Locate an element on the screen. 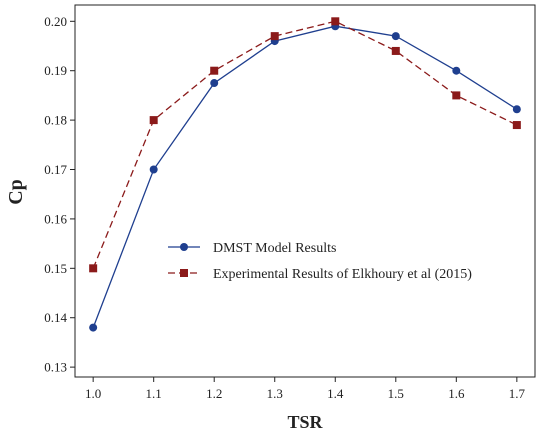  x-tick-label: 1.7 is located at coordinates (517, 393).